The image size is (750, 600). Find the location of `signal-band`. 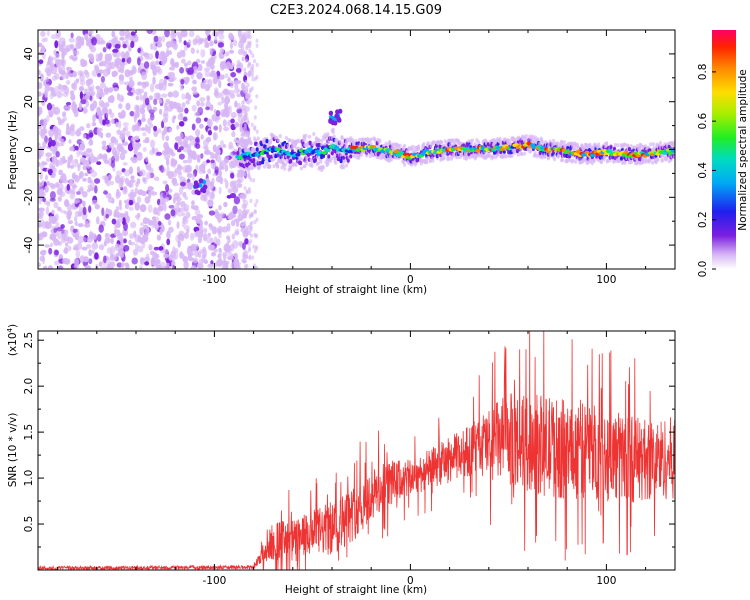

signal-band is located at coordinates (351, 156).